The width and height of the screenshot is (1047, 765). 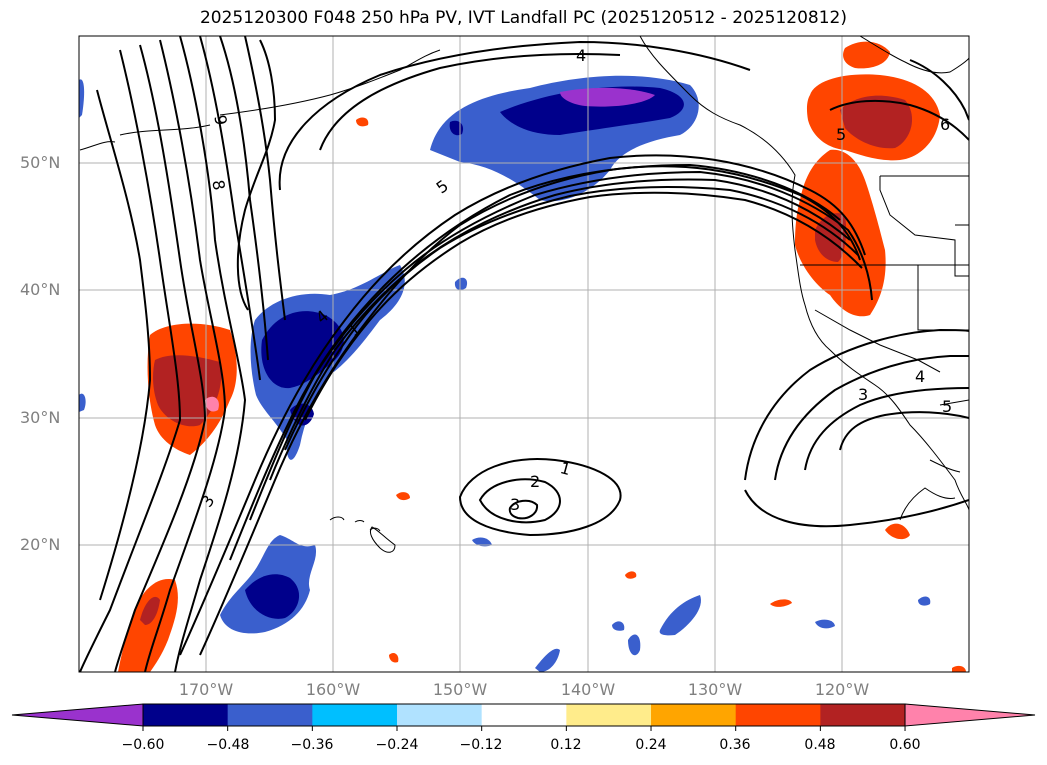 What do you see at coordinates (735, 745) in the screenshot?
I see `colorbar-tick-label: 0.36` at bounding box center [735, 745].